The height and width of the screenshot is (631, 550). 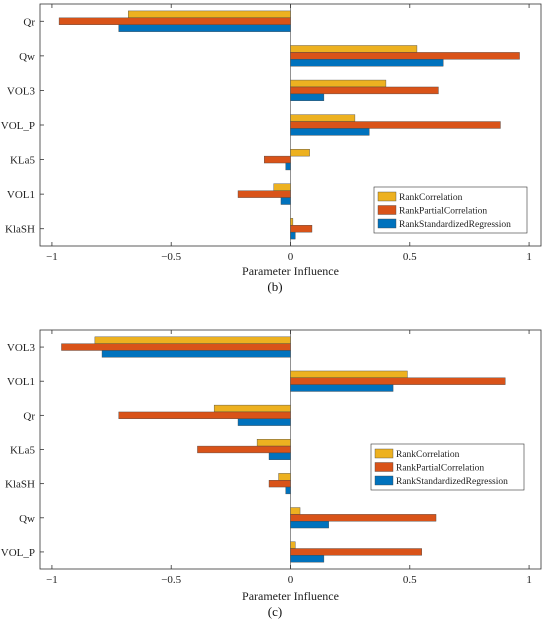 What do you see at coordinates (275, 611) in the screenshot?
I see `panel-label-c: (c)` at bounding box center [275, 611].